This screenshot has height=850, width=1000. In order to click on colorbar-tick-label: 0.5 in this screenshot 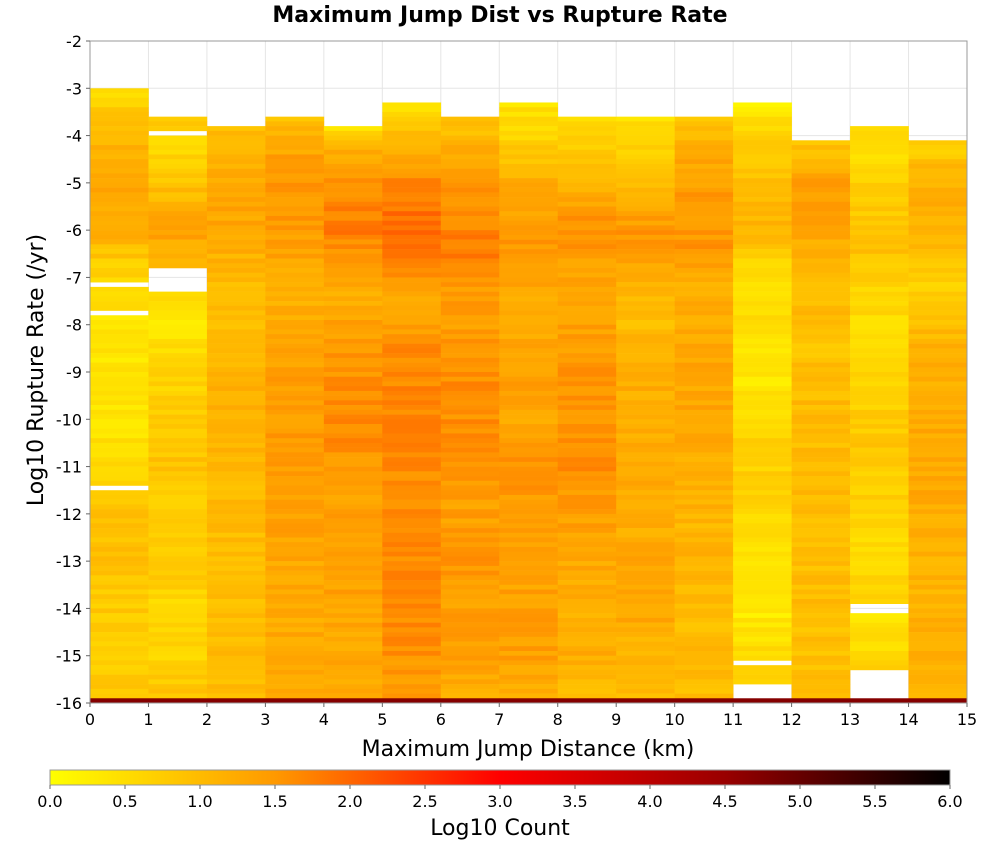, I will do `click(124, 801)`.